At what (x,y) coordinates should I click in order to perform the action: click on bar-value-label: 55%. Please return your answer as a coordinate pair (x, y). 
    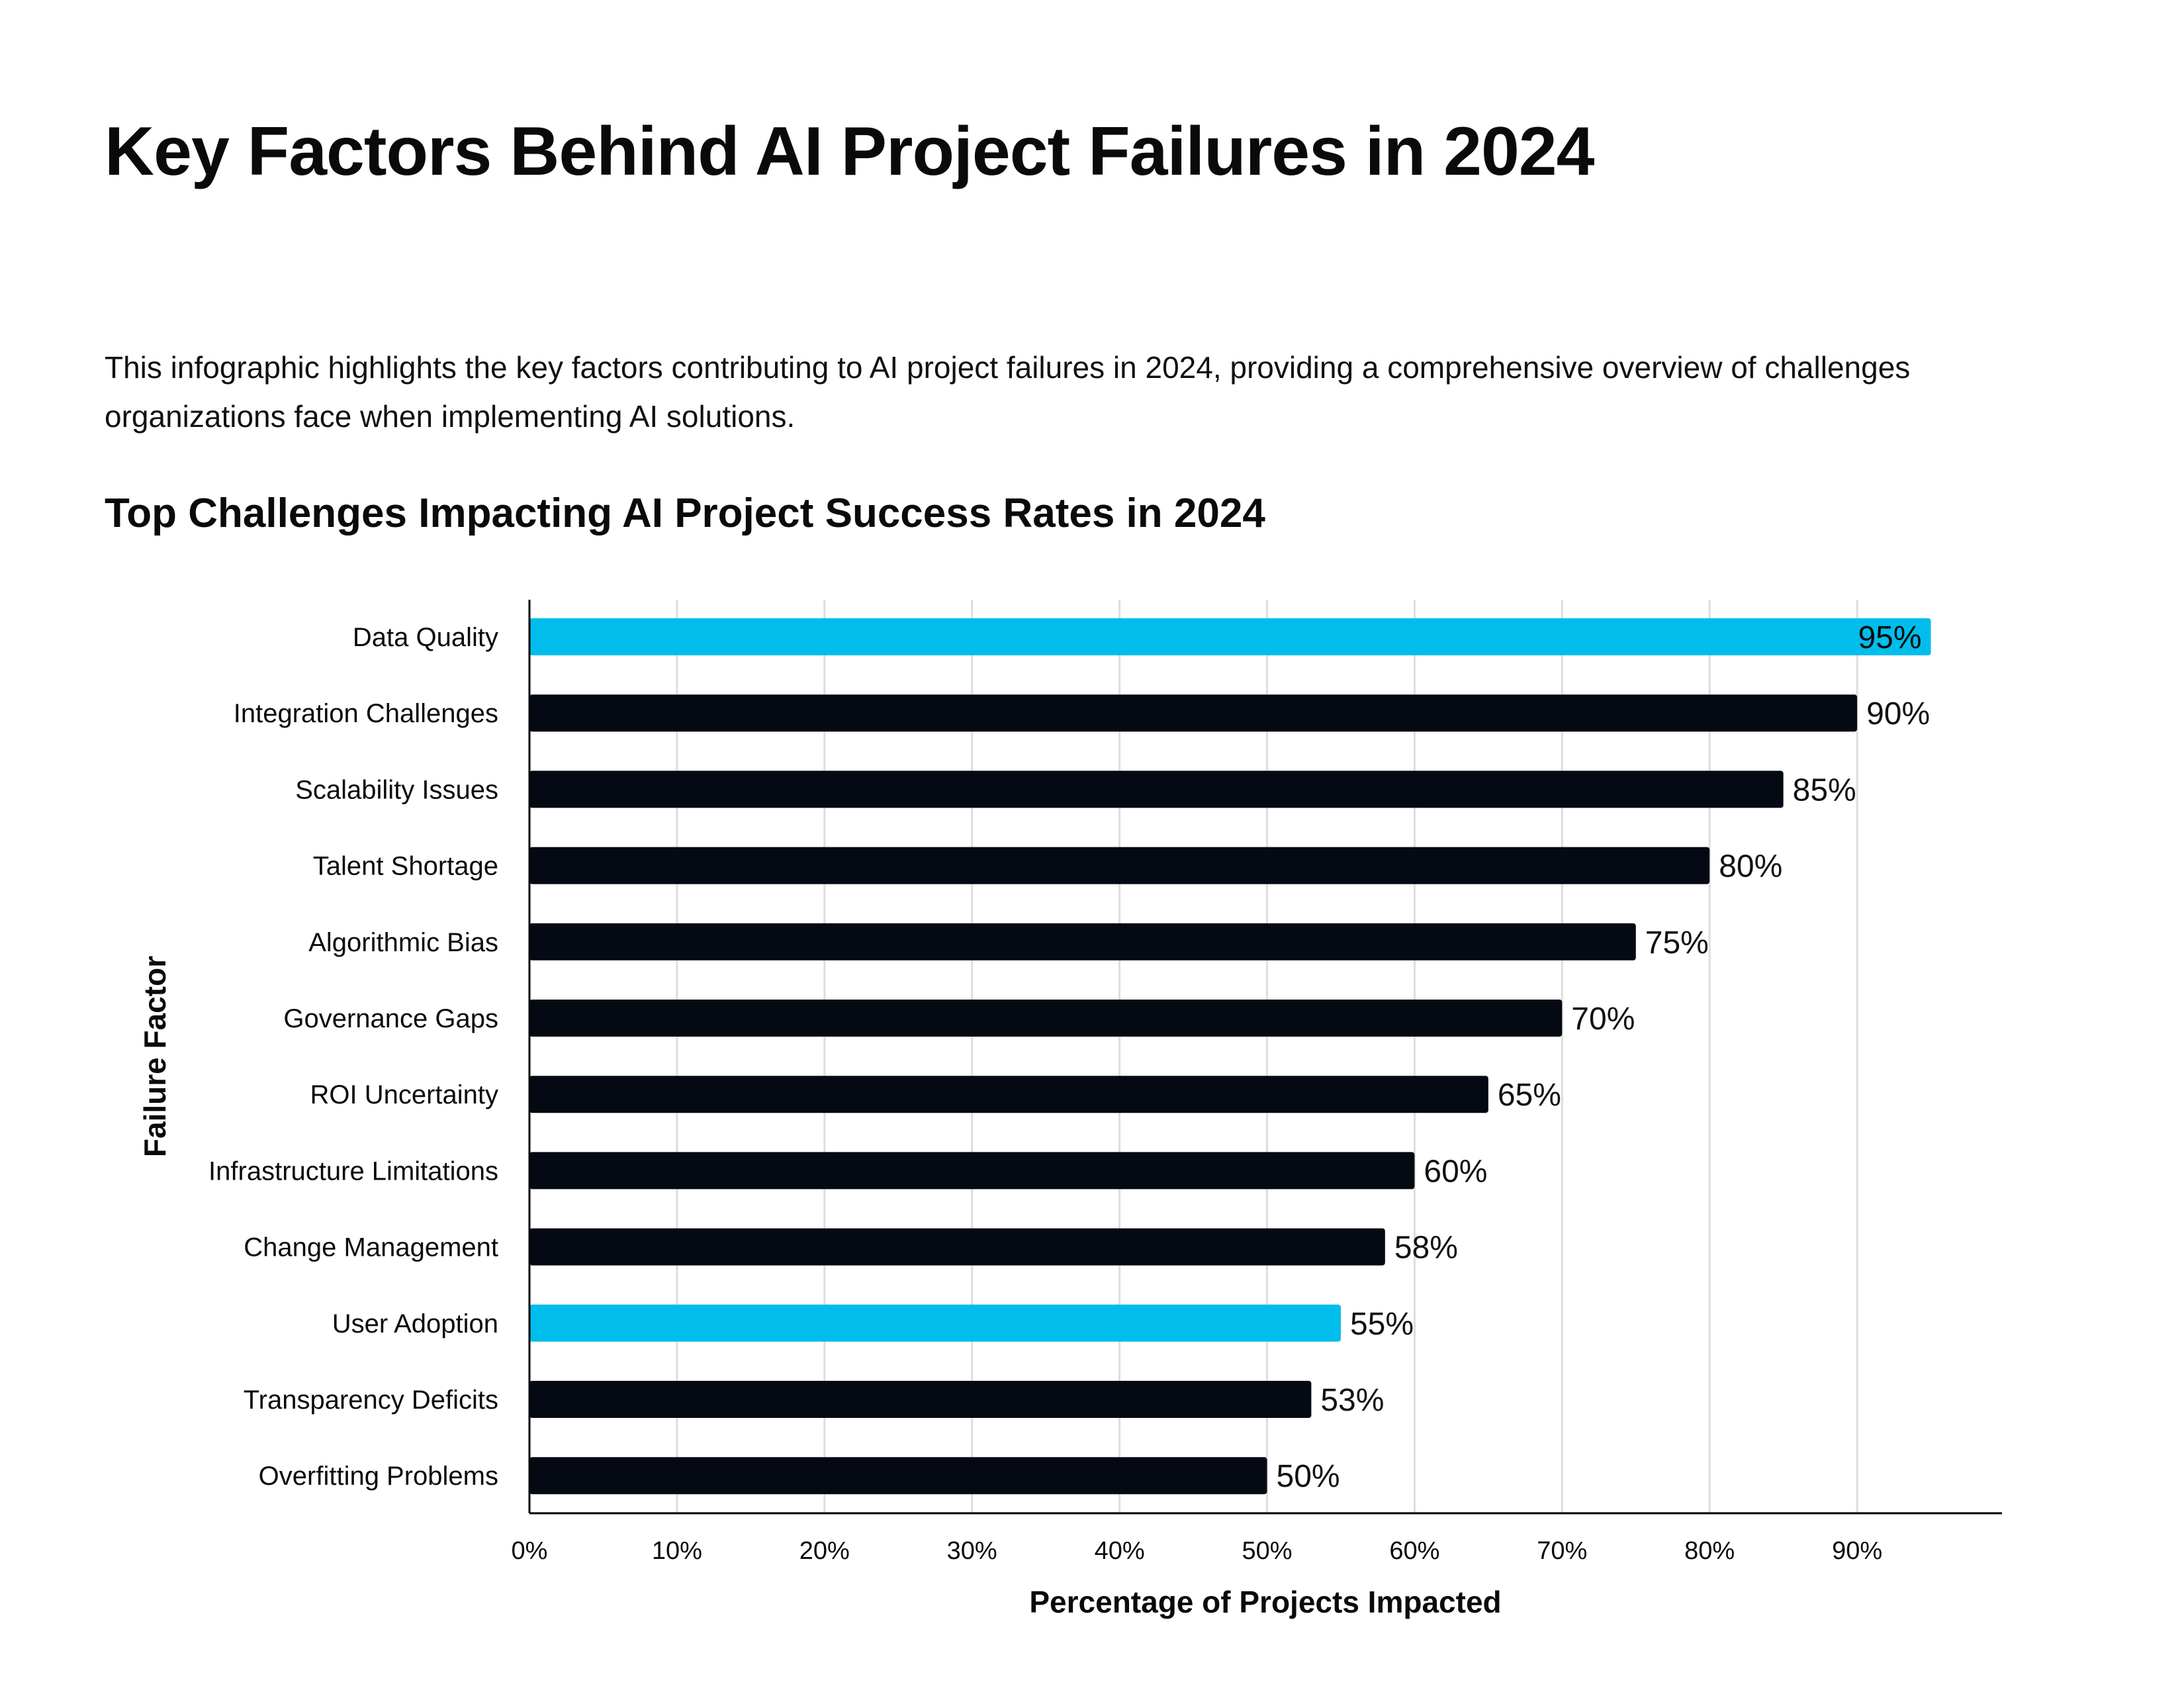
    Looking at the image, I should click on (1382, 1324).